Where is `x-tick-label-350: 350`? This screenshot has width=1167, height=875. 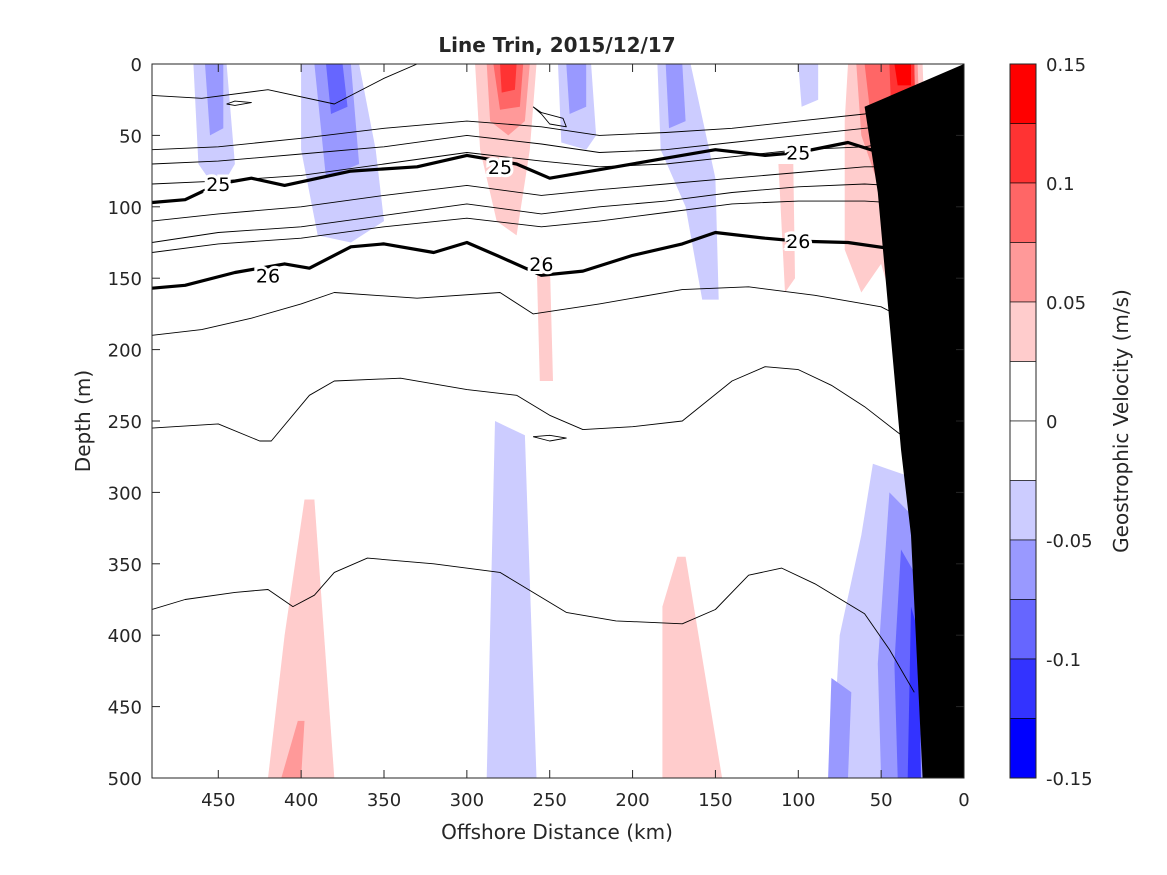 x-tick-label-350: 350 is located at coordinates (384, 800).